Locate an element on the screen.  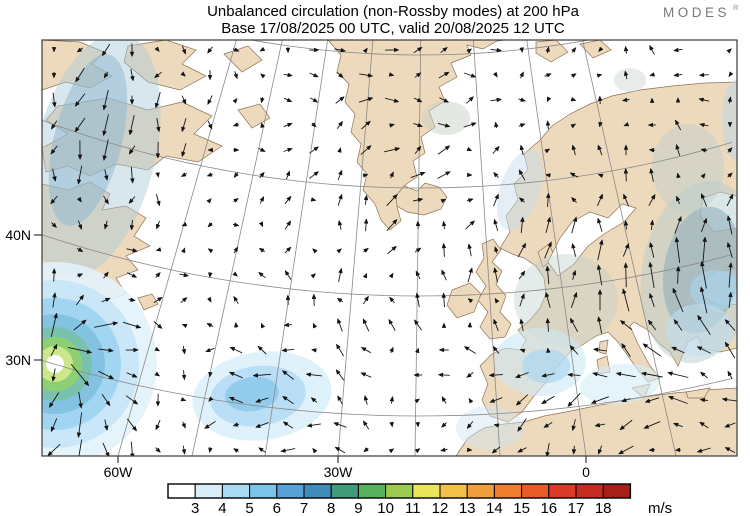
colorbar-tick-label: 9 is located at coordinates (358, 508).